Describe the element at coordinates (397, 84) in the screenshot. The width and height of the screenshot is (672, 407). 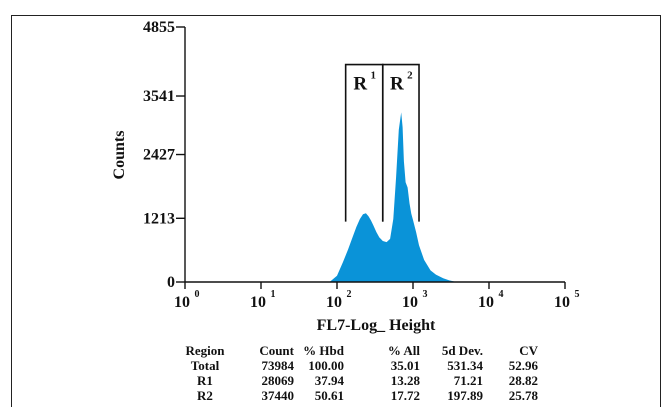
I see `gate-label-r2: R` at that location.